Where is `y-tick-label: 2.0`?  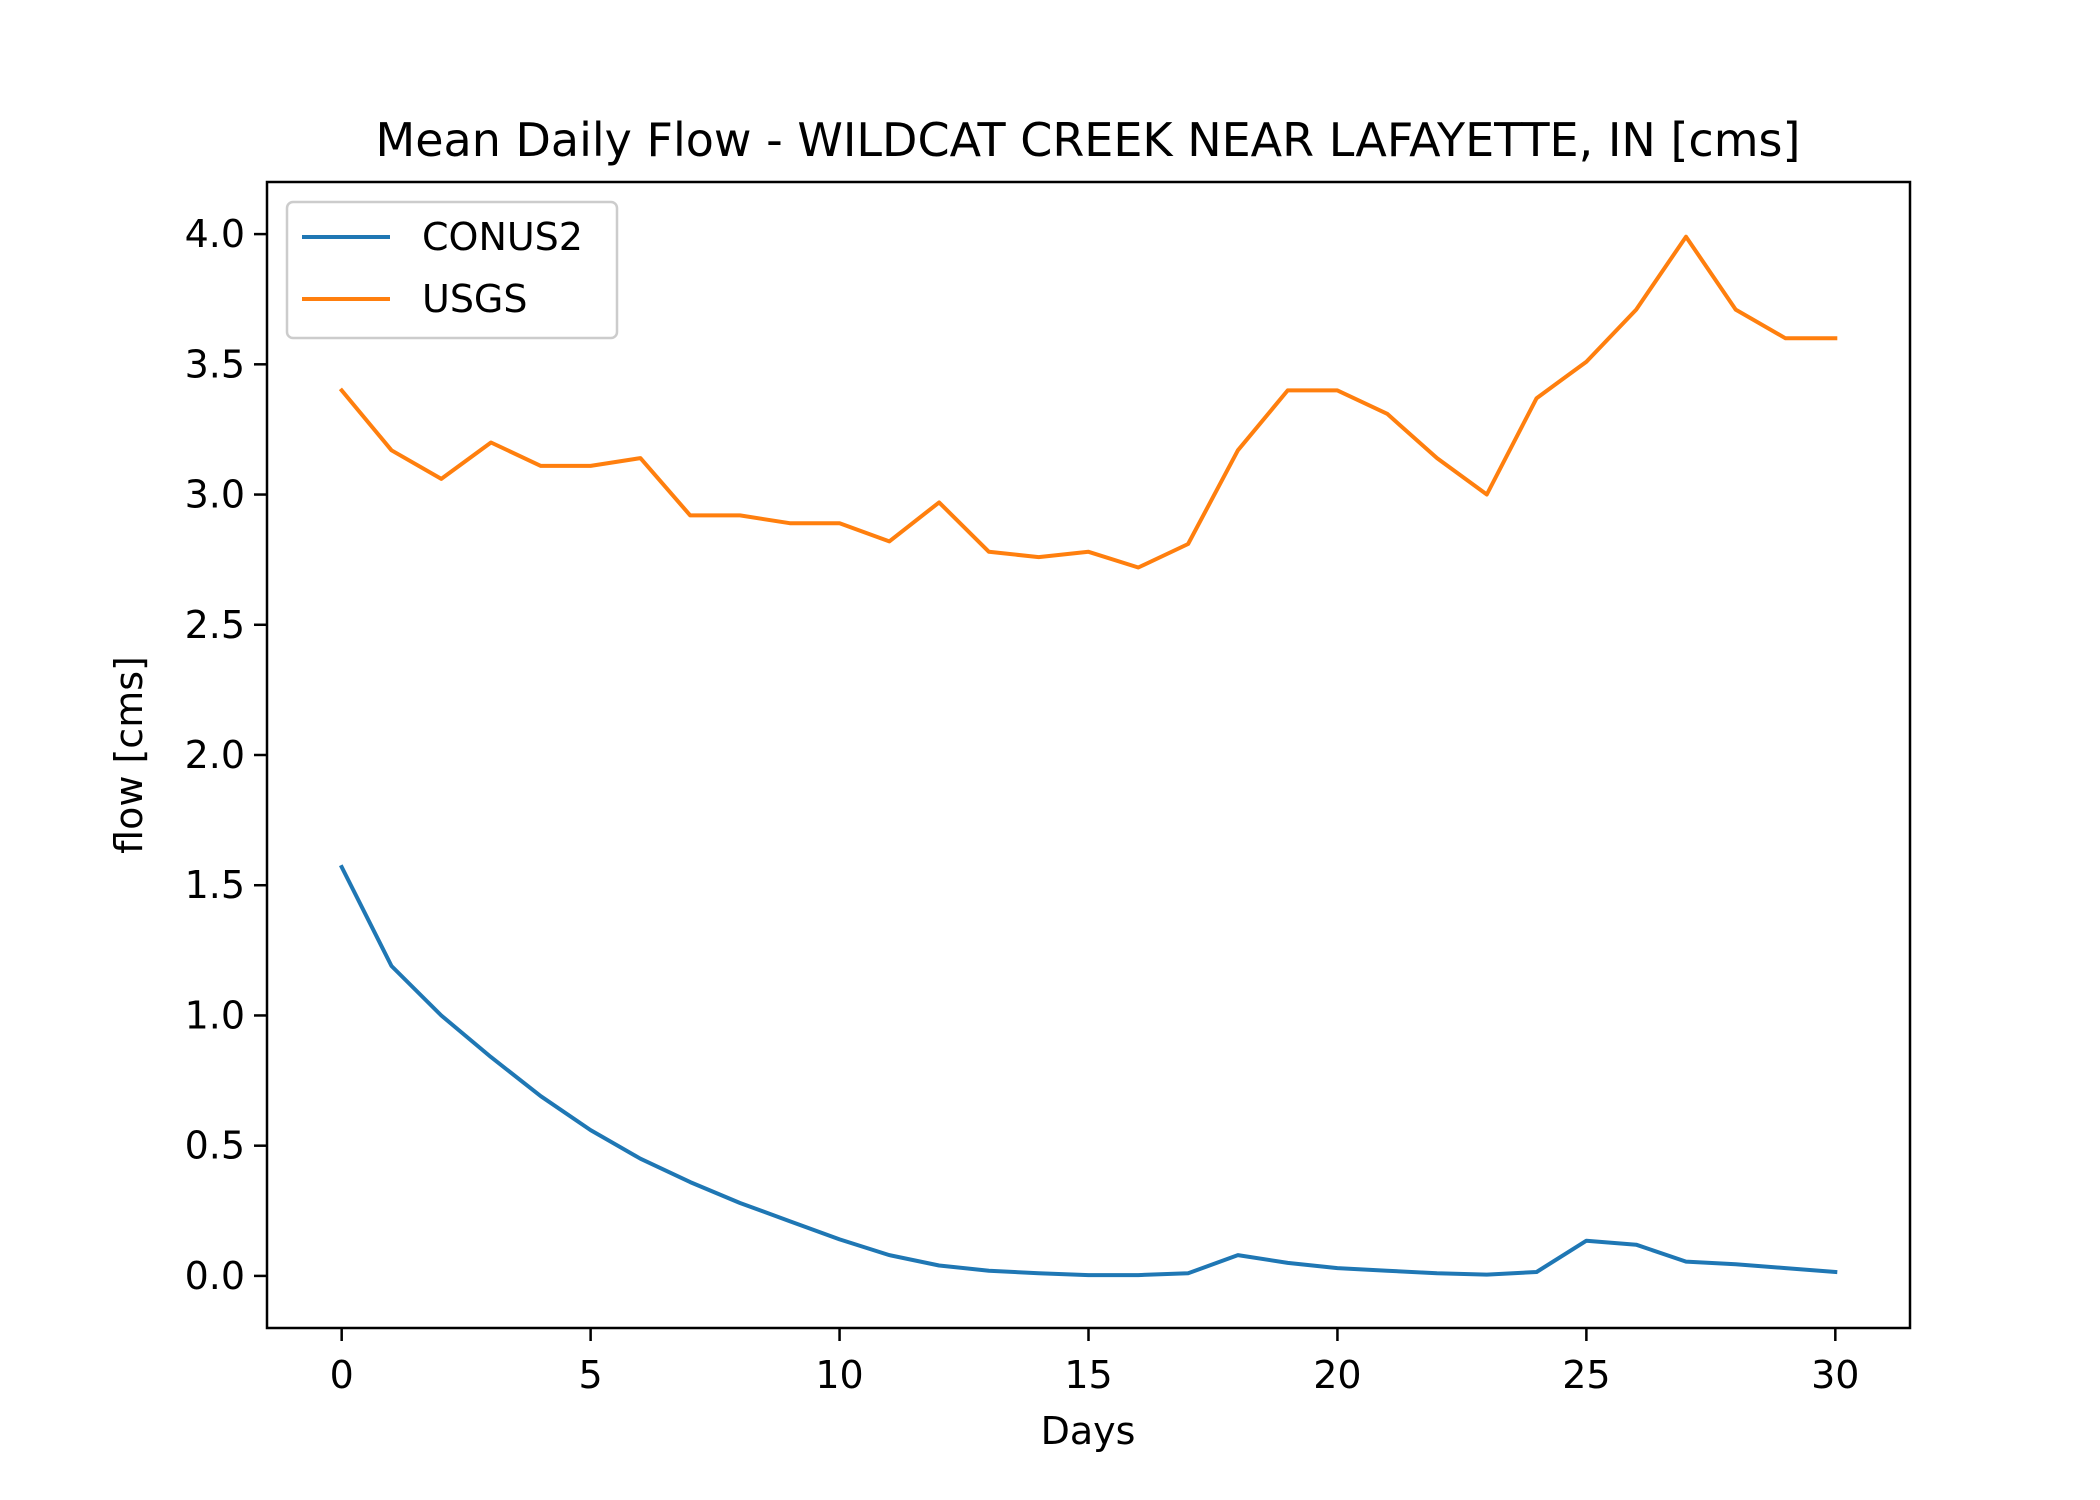
y-tick-label: 2.0 is located at coordinates (215, 755).